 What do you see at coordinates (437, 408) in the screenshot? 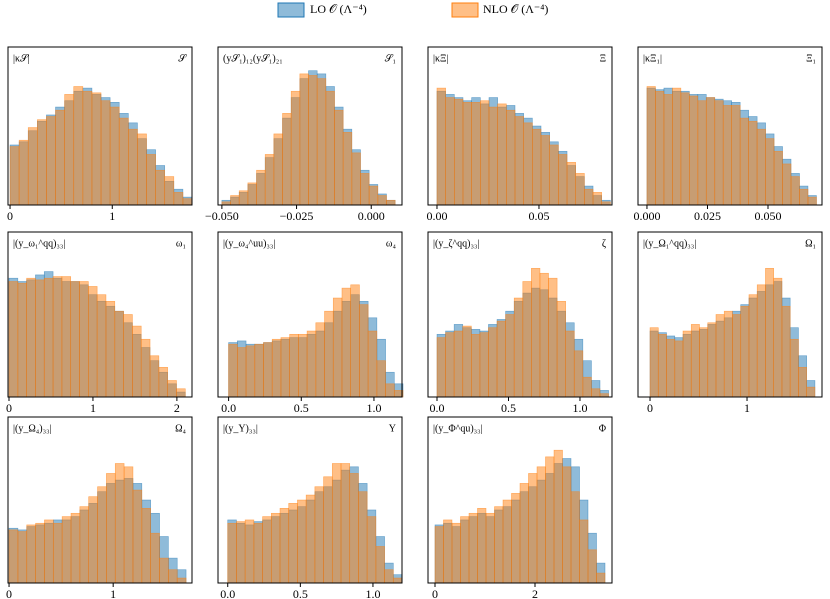
I see `x-tick-label: 0.0` at bounding box center [437, 408].